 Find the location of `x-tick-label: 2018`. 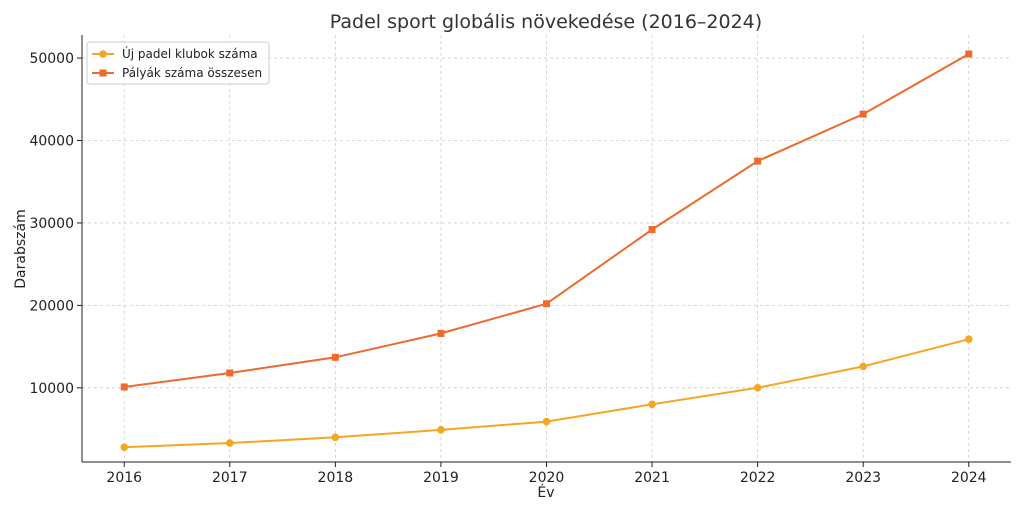

x-tick-label: 2018 is located at coordinates (336, 478).